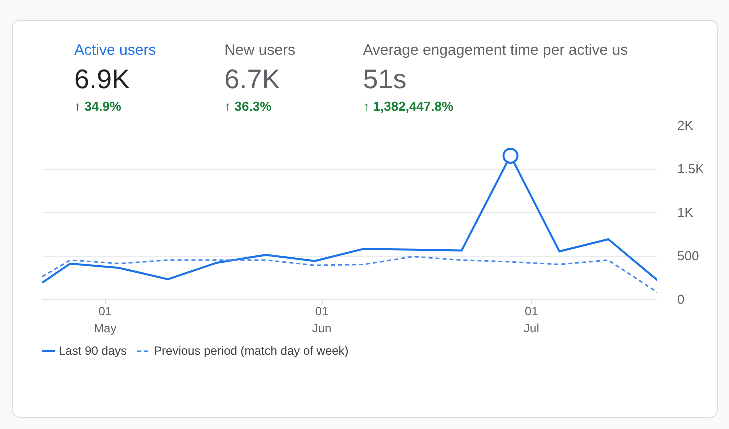 The width and height of the screenshot is (729, 429). I want to click on y-tick-label: 0, so click(681, 299).